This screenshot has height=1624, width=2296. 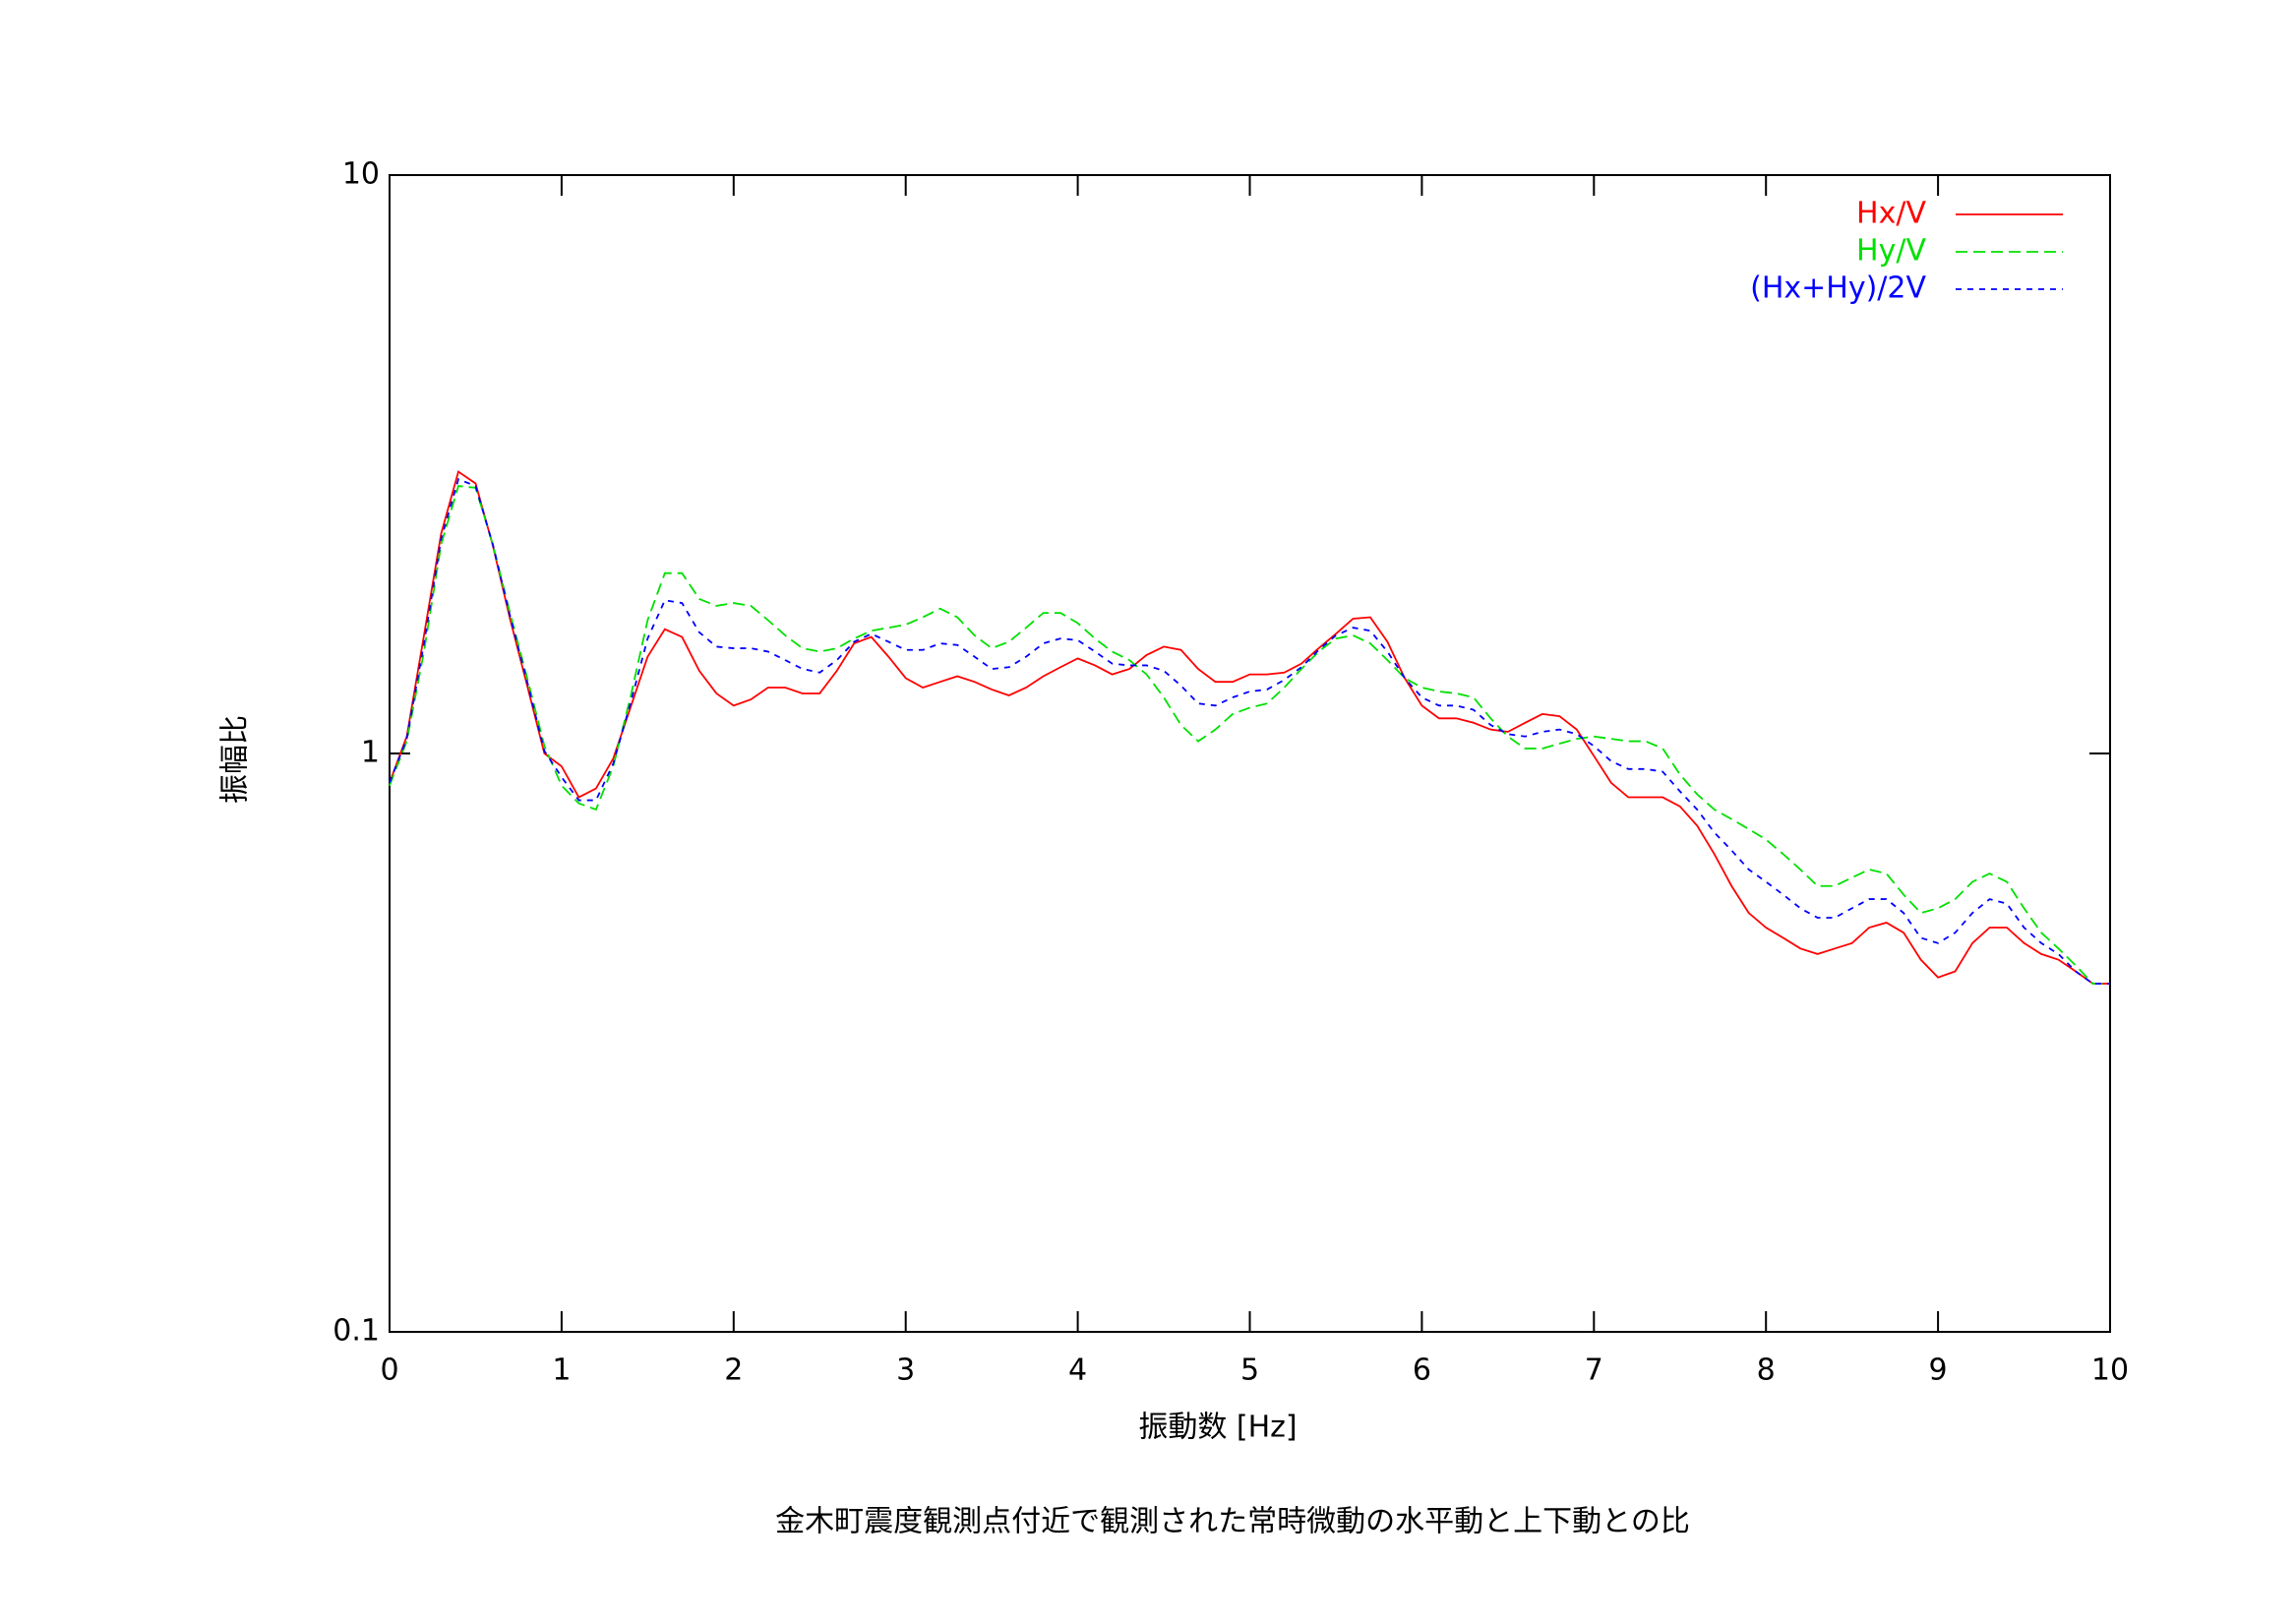 What do you see at coordinates (1594, 1370) in the screenshot?
I see `x-tick-label: 7` at bounding box center [1594, 1370].